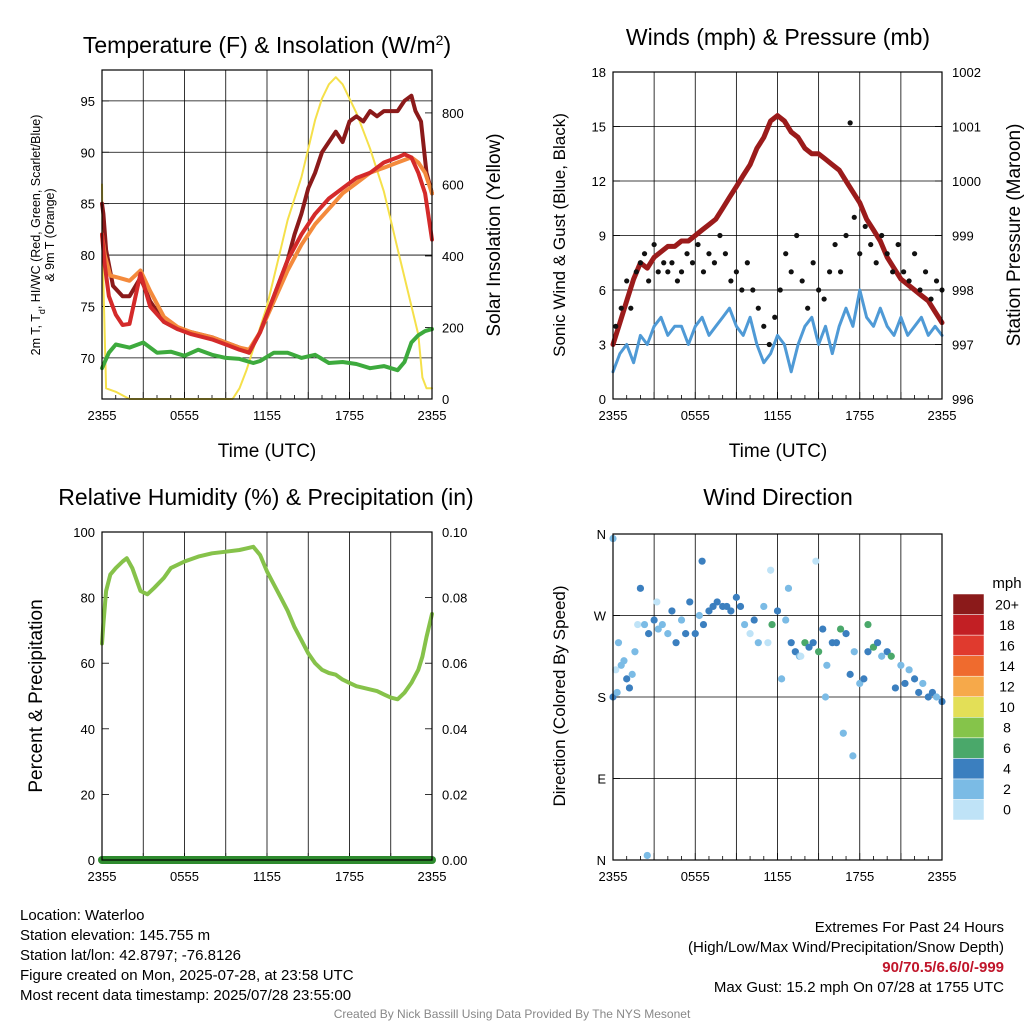 This screenshot has width=1024, height=1024. I want to click on station-elevation: Station elevation: 145.755 m, so click(115, 935).